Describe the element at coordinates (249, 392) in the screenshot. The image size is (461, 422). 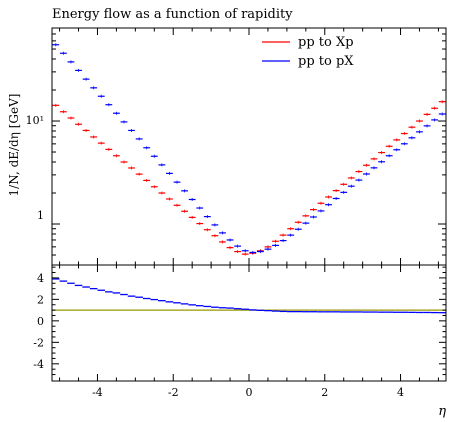
I see `x-tick-label: 0` at that location.